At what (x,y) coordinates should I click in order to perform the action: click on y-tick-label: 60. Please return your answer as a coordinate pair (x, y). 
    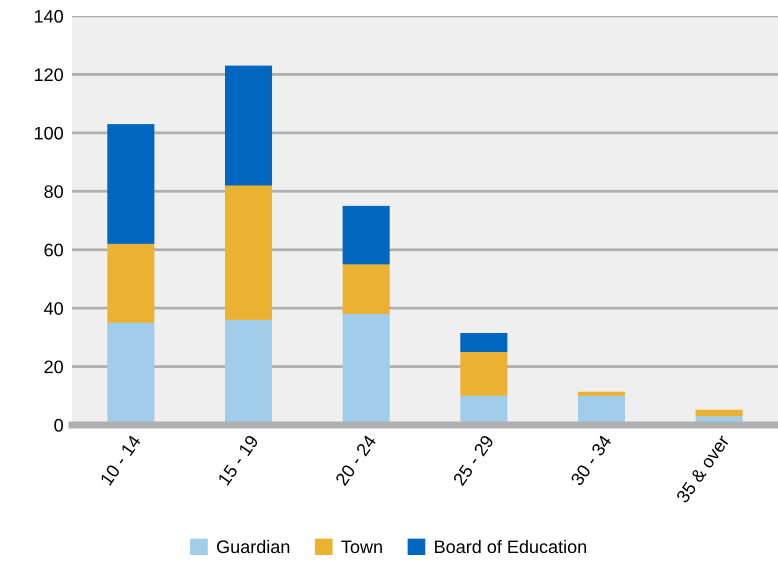
    Looking at the image, I should click on (53, 250).